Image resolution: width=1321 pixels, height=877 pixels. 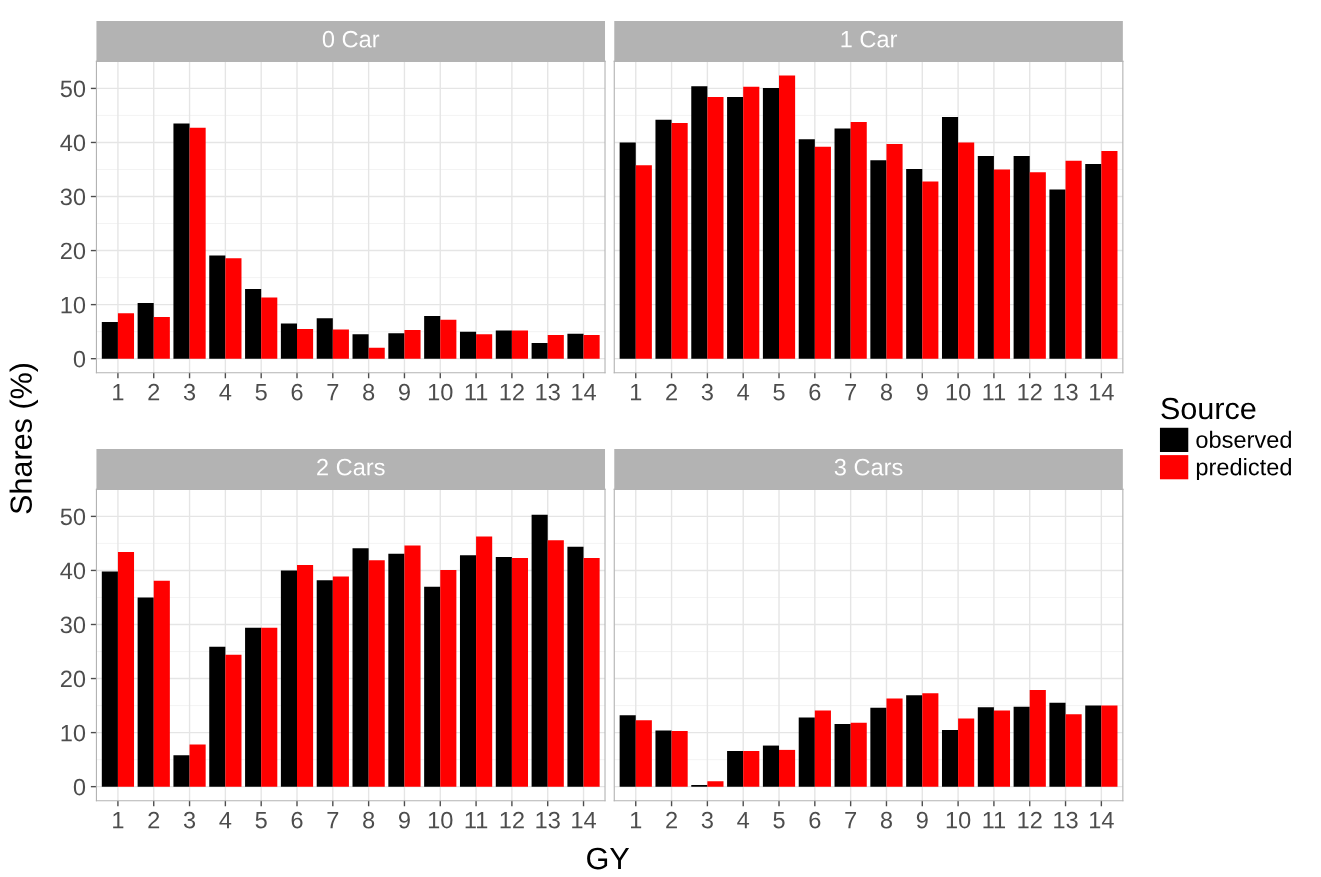 What do you see at coordinates (869, 39) in the screenshot?
I see `chart-title: 1 Car` at bounding box center [869, 39].